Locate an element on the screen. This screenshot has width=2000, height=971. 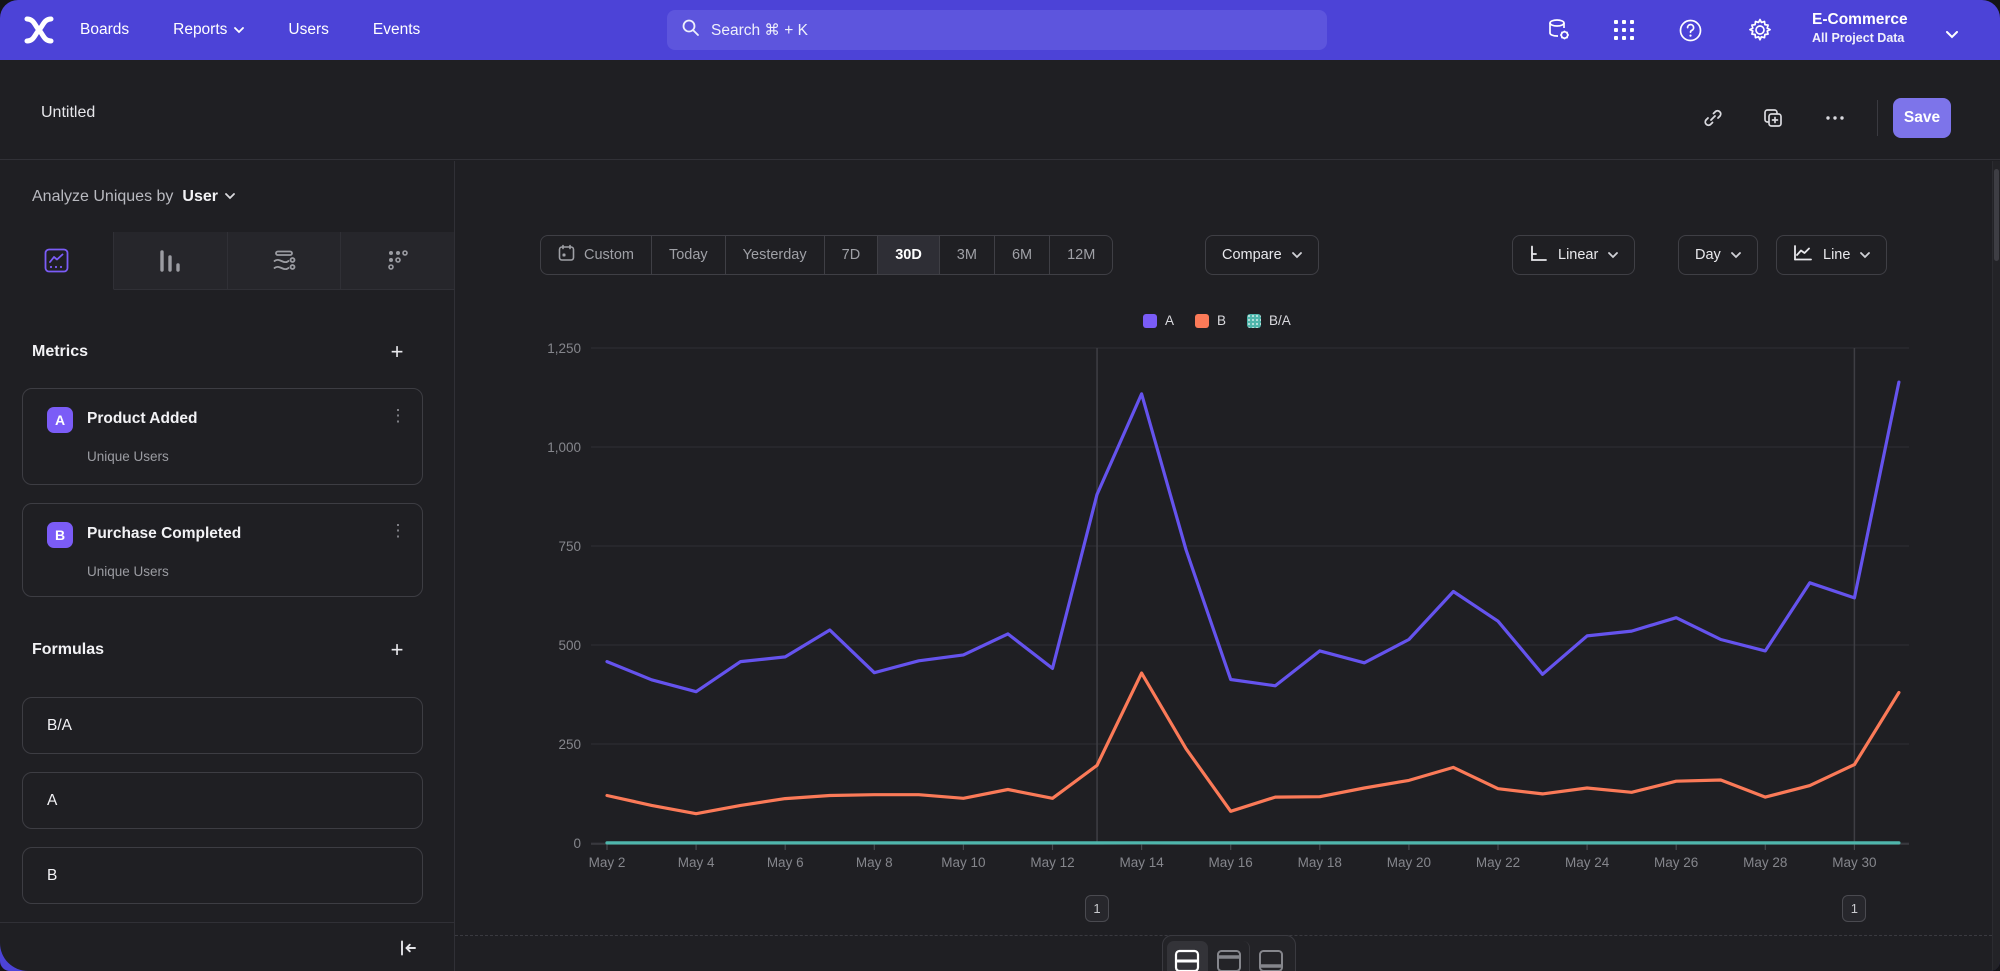
scrollbar is located at coordinates (1996, 566).